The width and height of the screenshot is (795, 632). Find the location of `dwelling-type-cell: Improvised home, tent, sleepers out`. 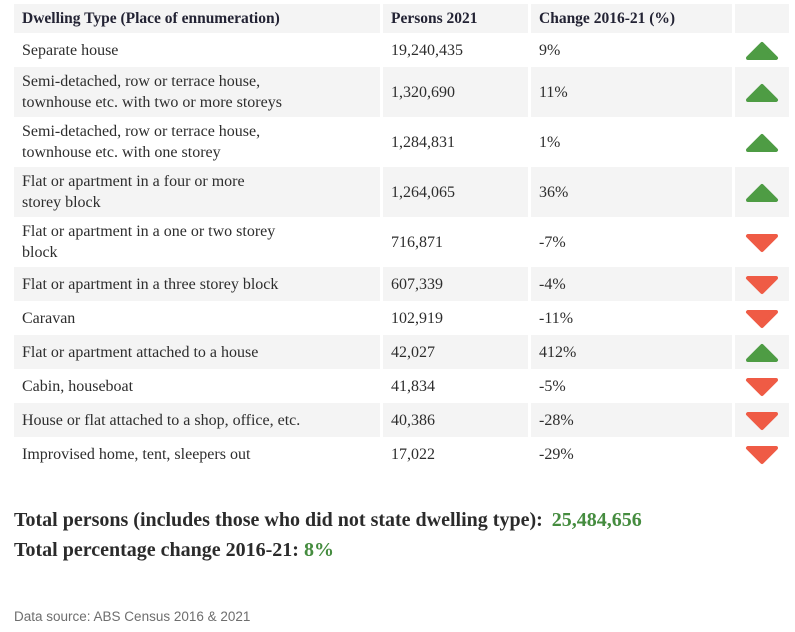

dwelling-type-cell: Improvised home, tent, sleepers out is located at coordinates (136, 454).